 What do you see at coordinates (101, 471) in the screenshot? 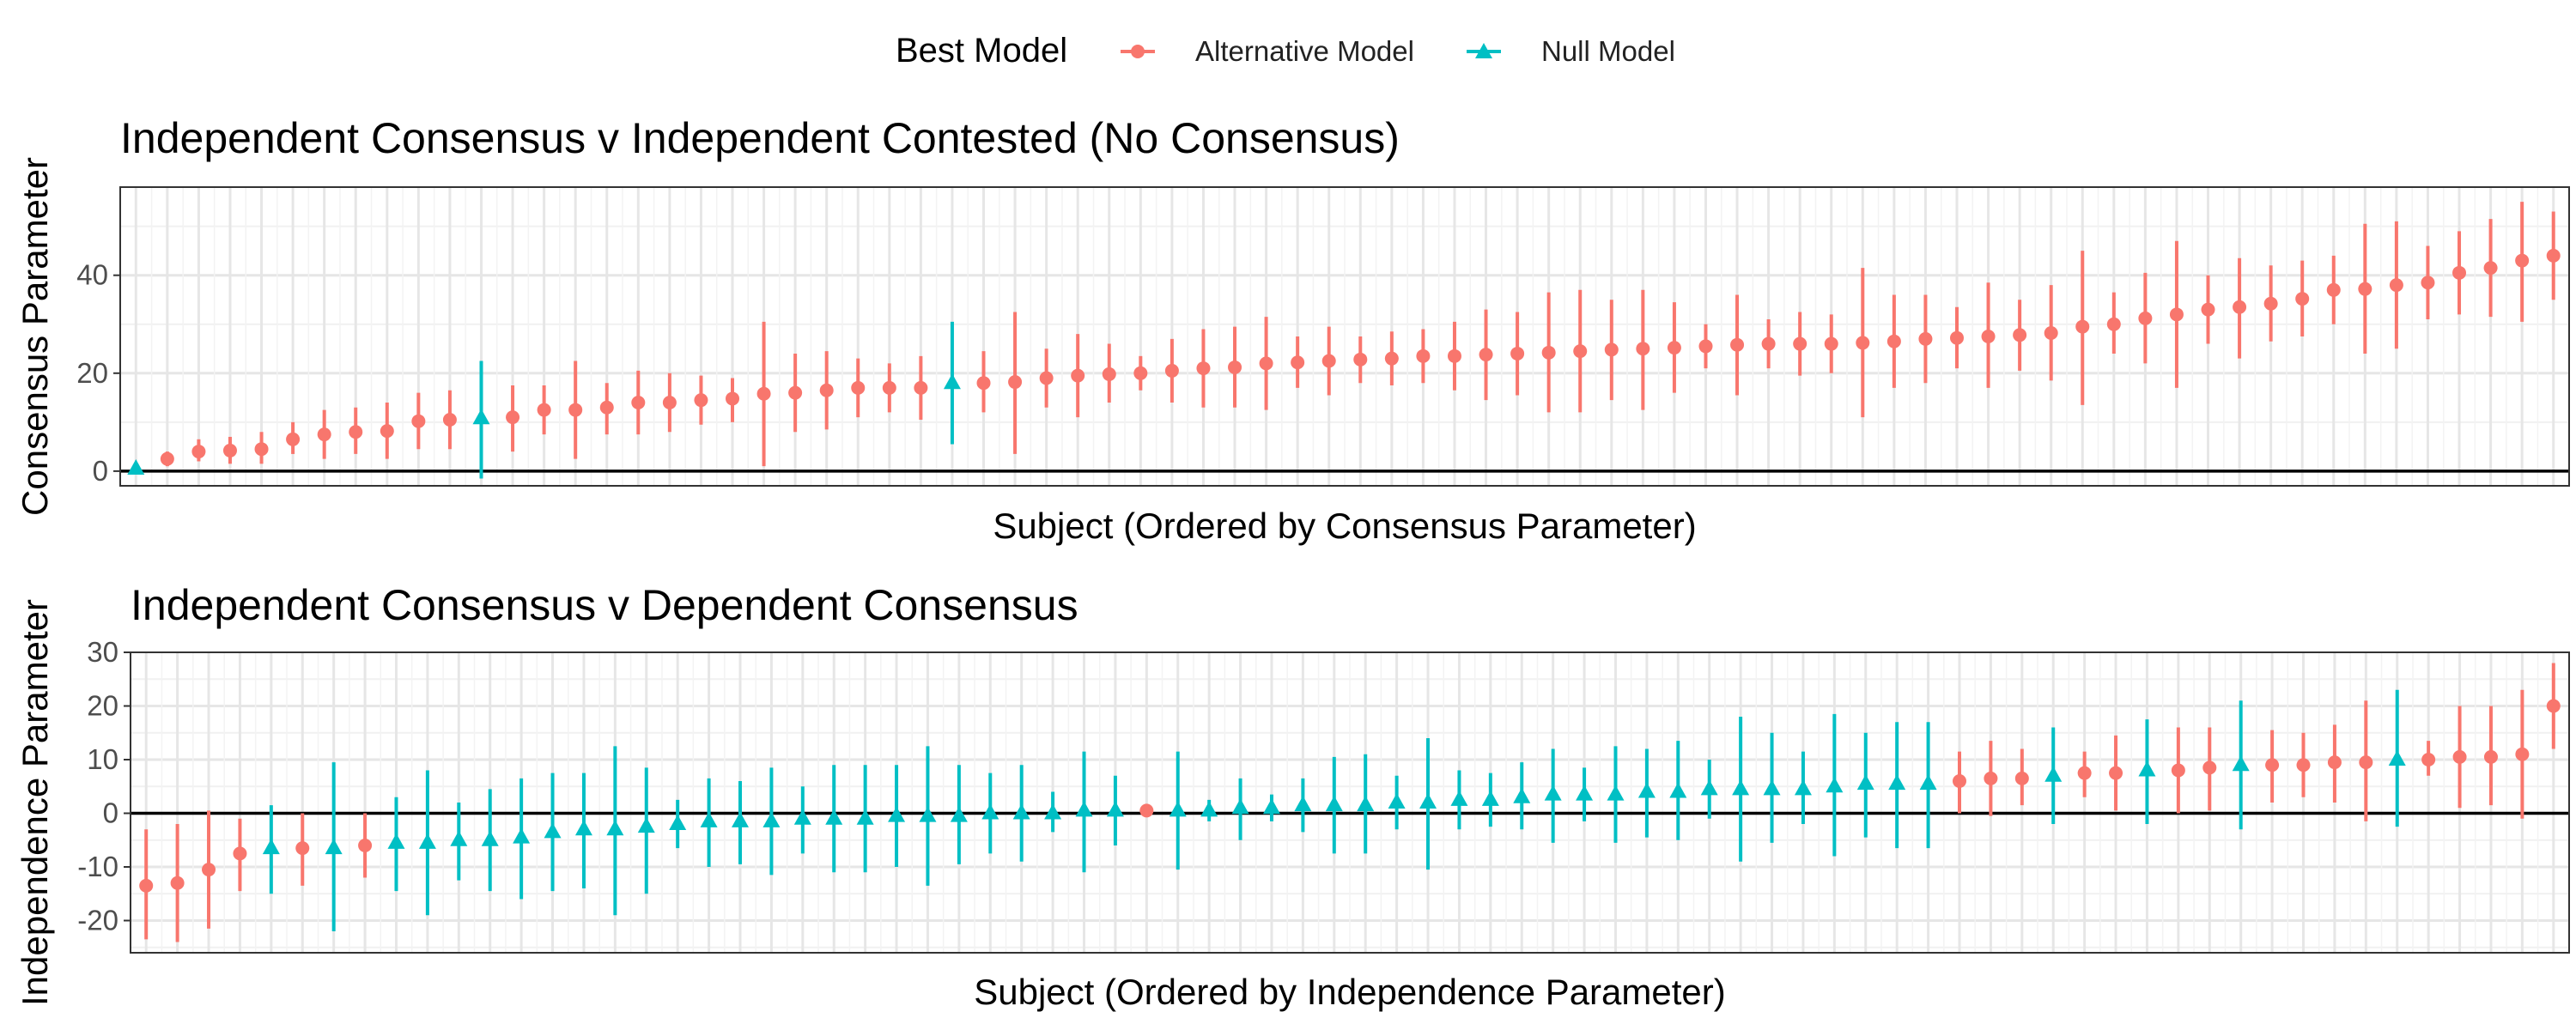
I see `panel1-y-tick-label: 0` at bounding box center [101, 471].